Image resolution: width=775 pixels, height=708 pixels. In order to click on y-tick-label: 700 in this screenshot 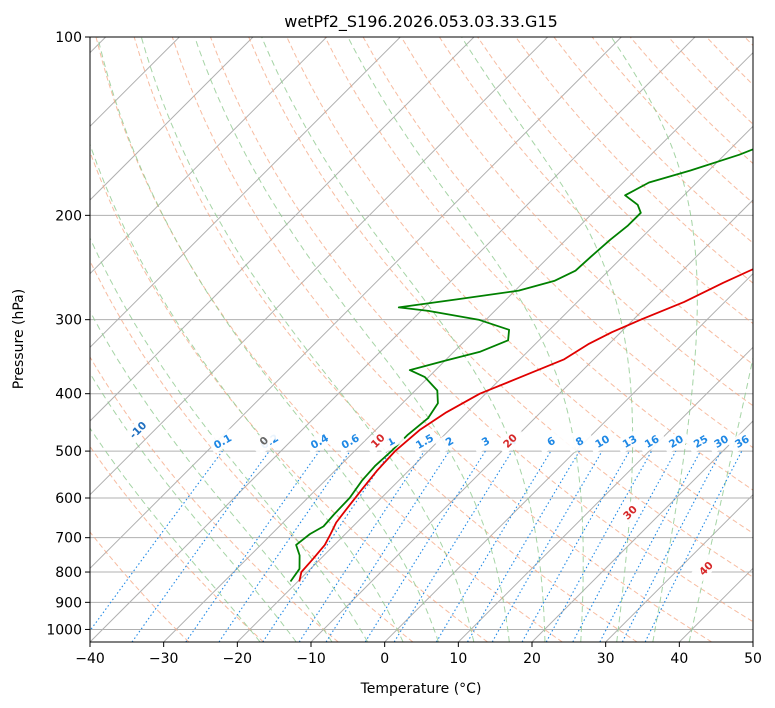, I will do `click(68, 539)`.